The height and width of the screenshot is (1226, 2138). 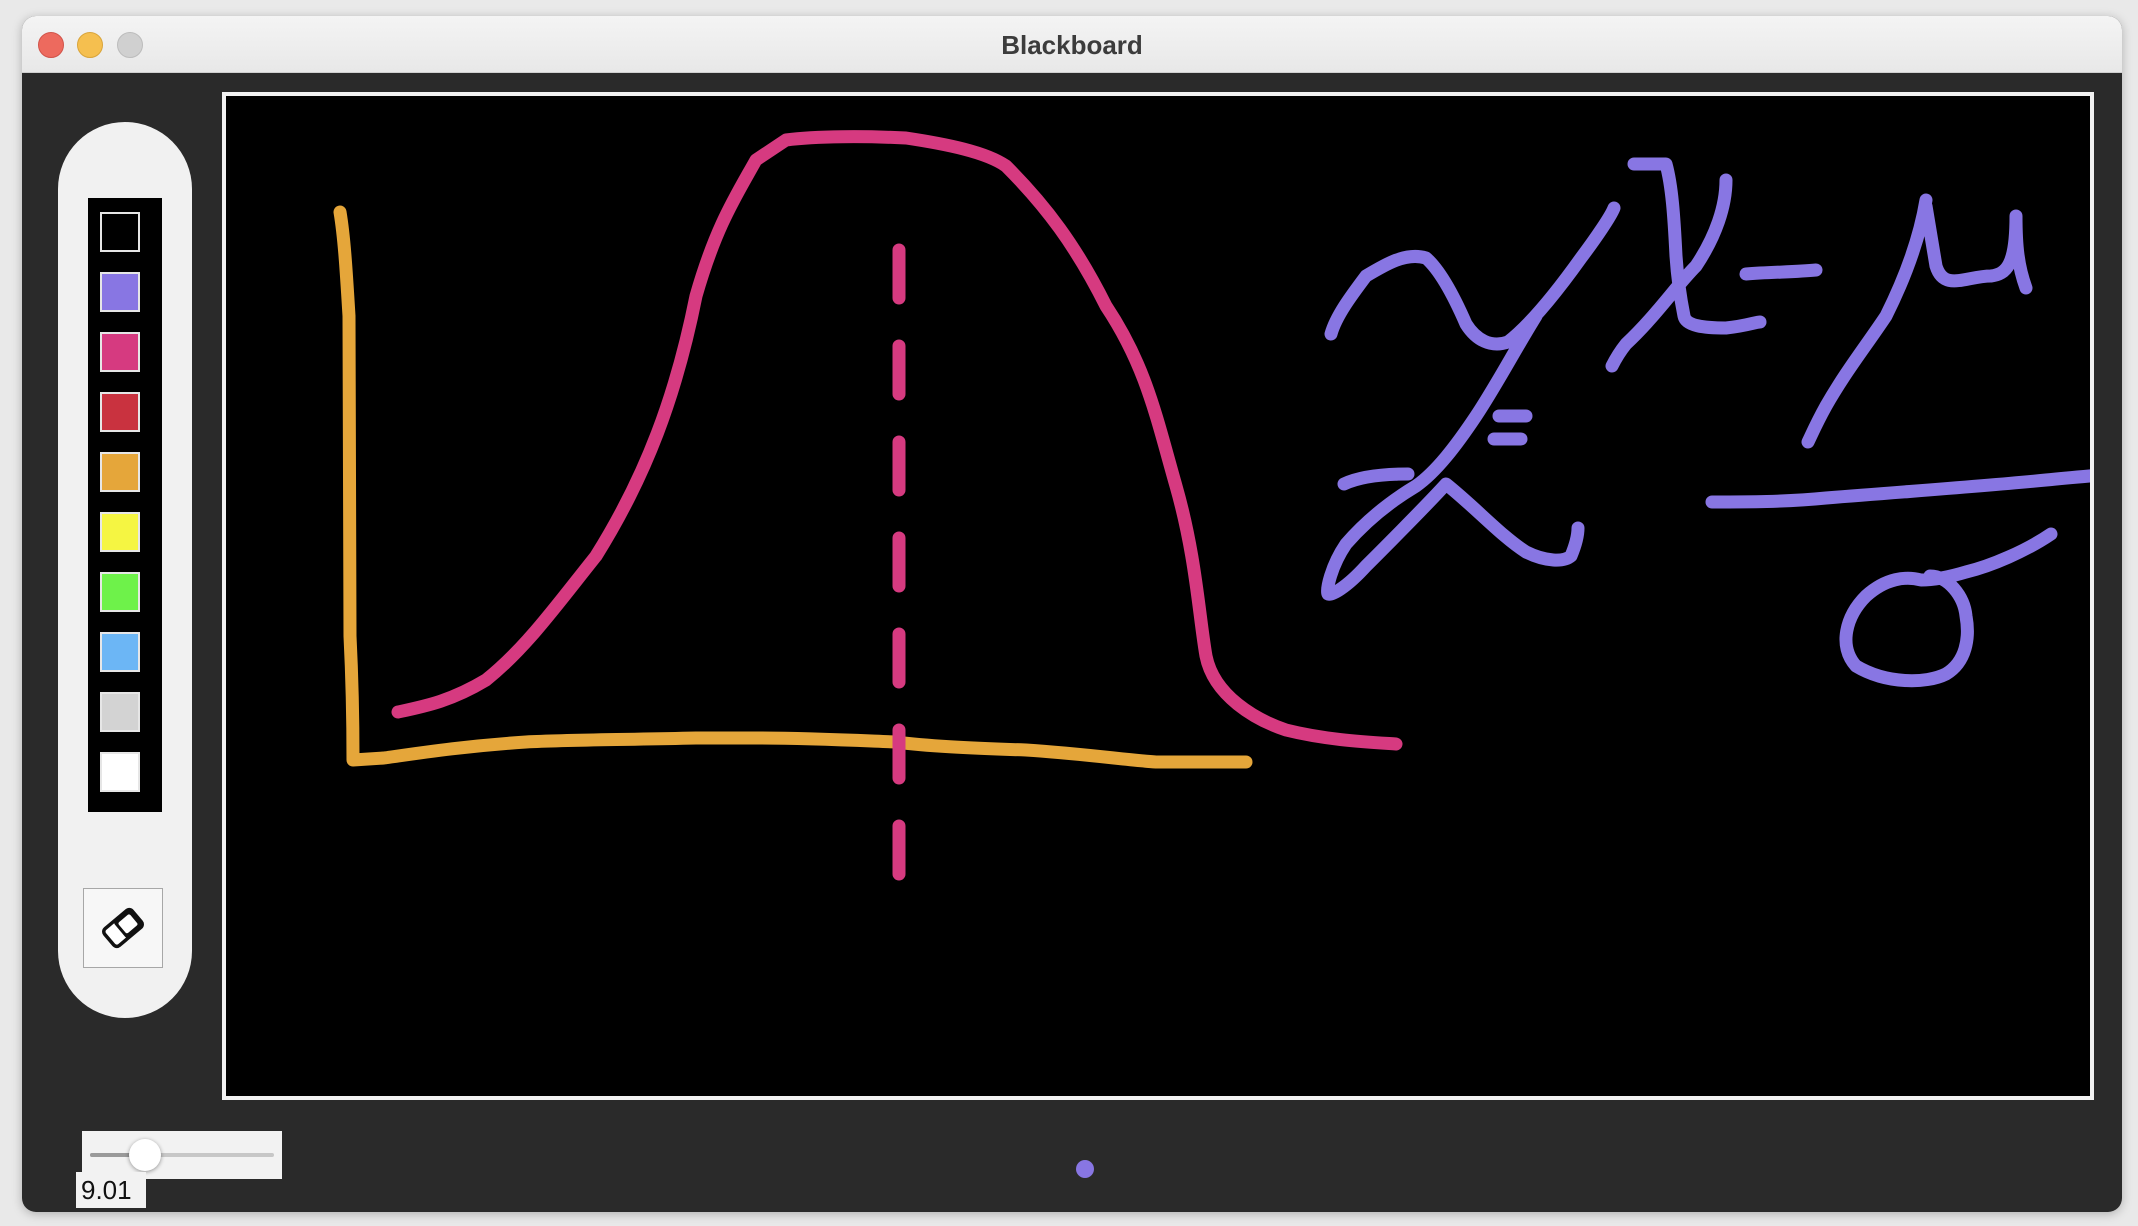 I want to click on slider-knob, so click(x=145, y=1155).